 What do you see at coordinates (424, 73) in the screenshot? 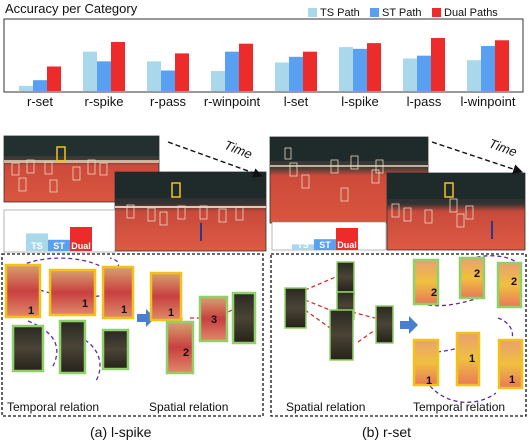
I see `bar-st-path-l-pass` at bounding box center [424, 73].